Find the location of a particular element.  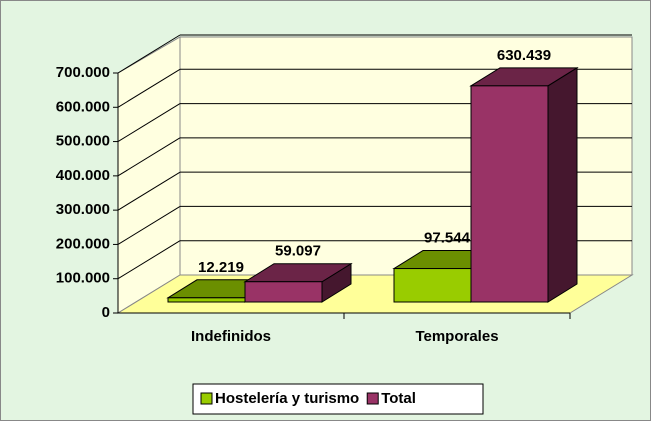

y-tick-label: 100.000 is located at coordinates (83, 278).